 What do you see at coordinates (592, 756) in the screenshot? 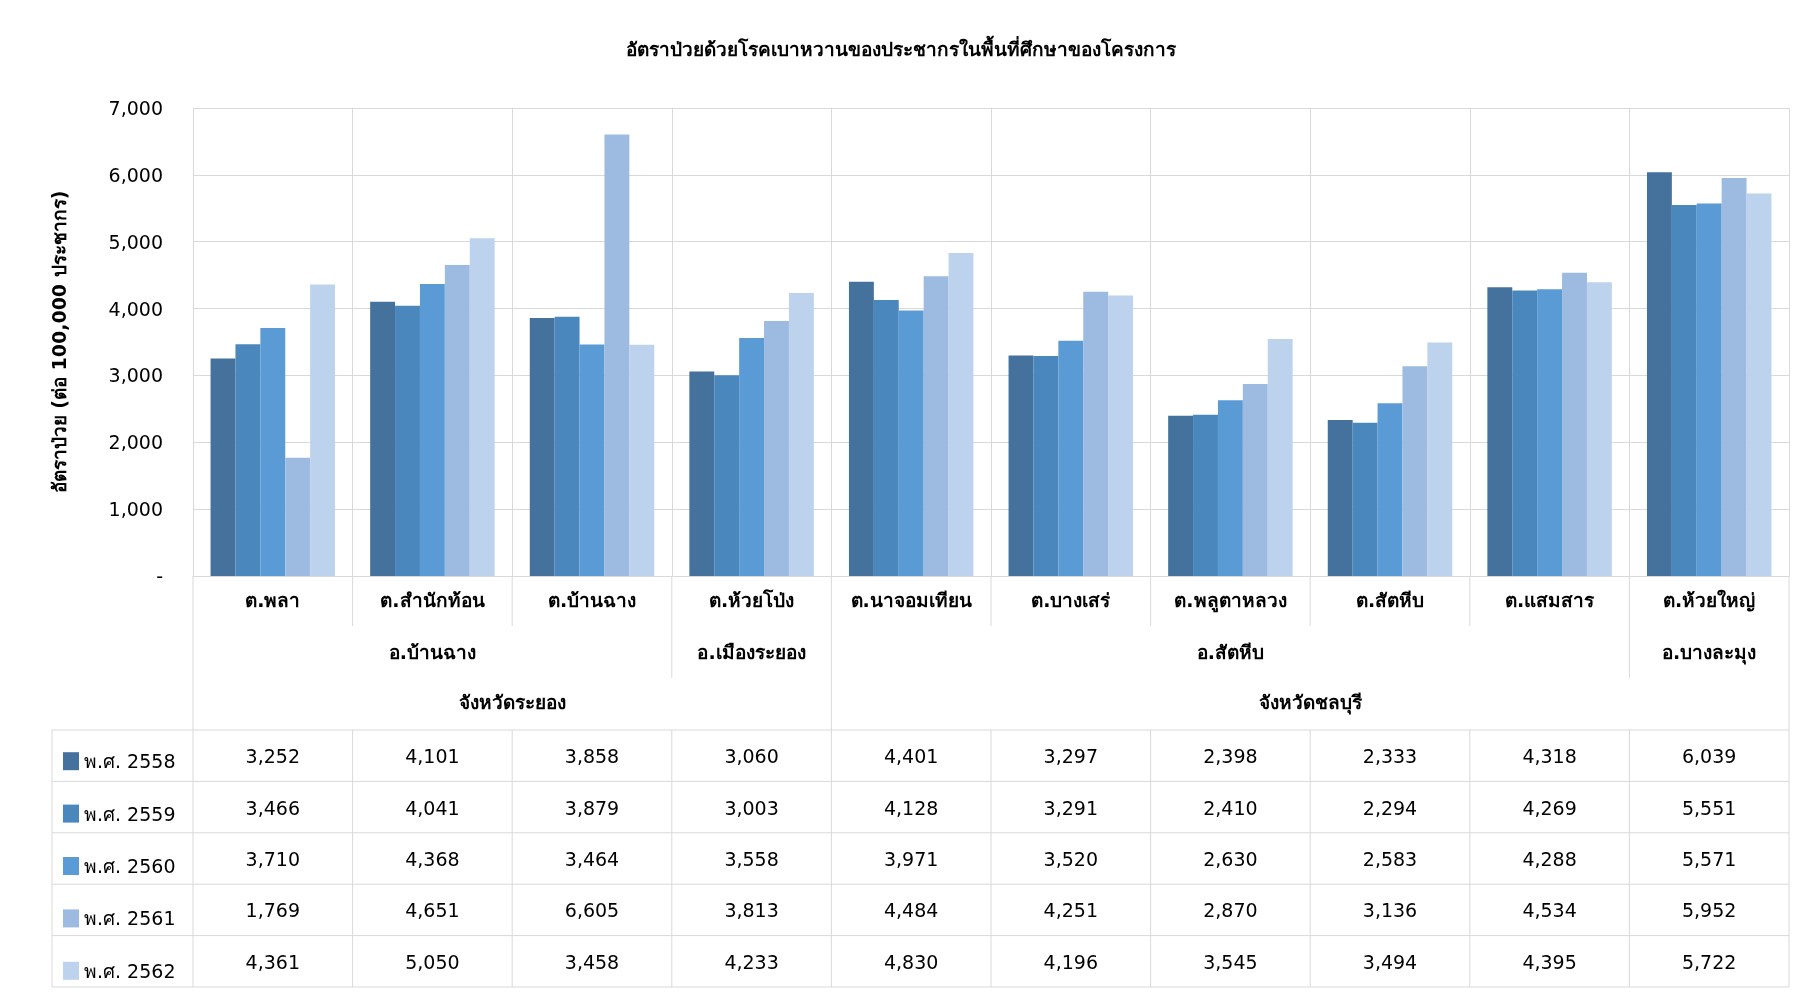
I see `data-label: 3,858` at bounding box center [592, 756].